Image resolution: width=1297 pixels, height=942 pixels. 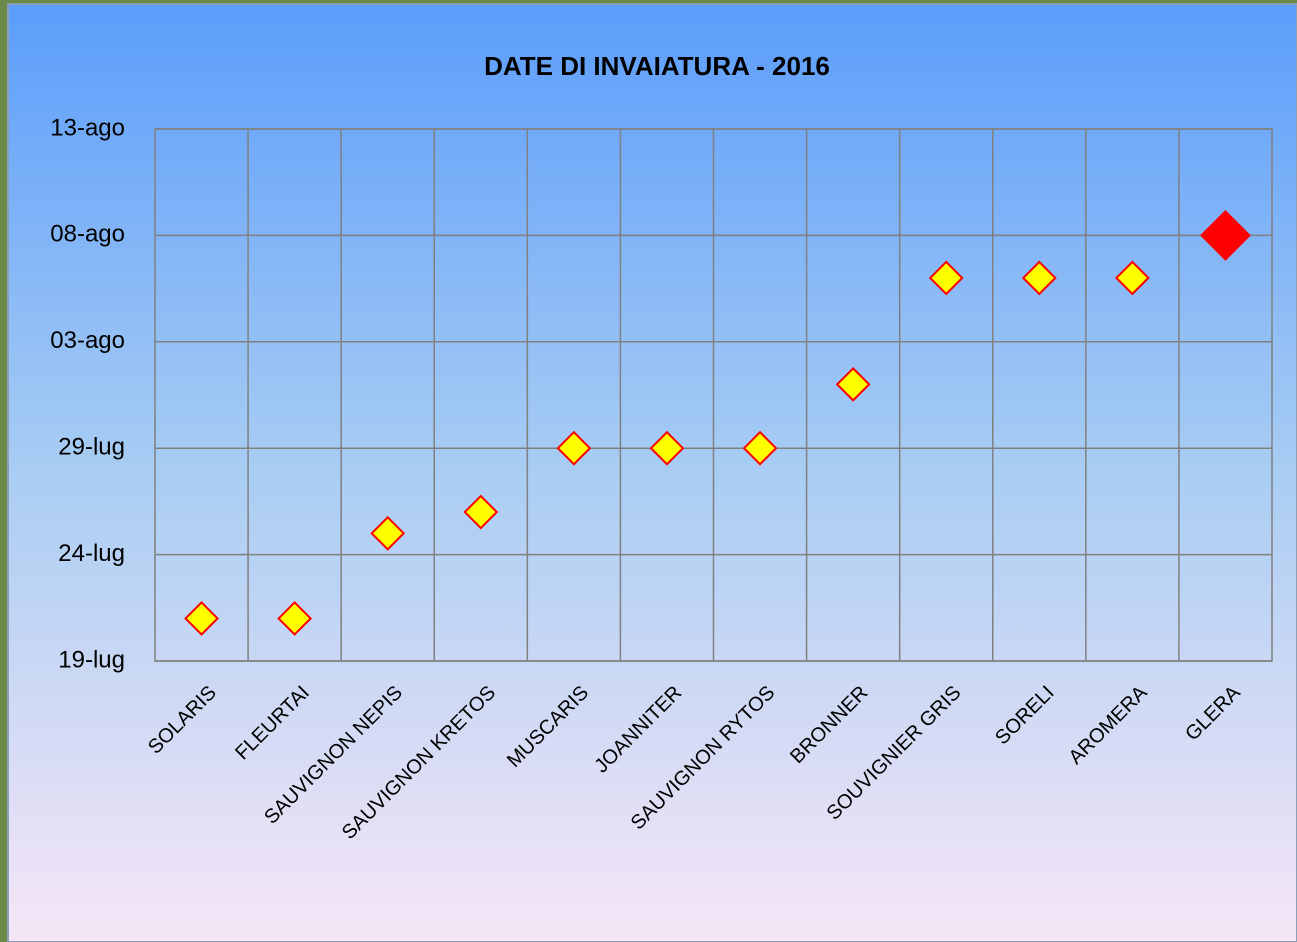 What do you see at coordinates (91, 447) in the screenshot?
I see `y-tick-label: 29-lug` at bounding box center [91, 447].